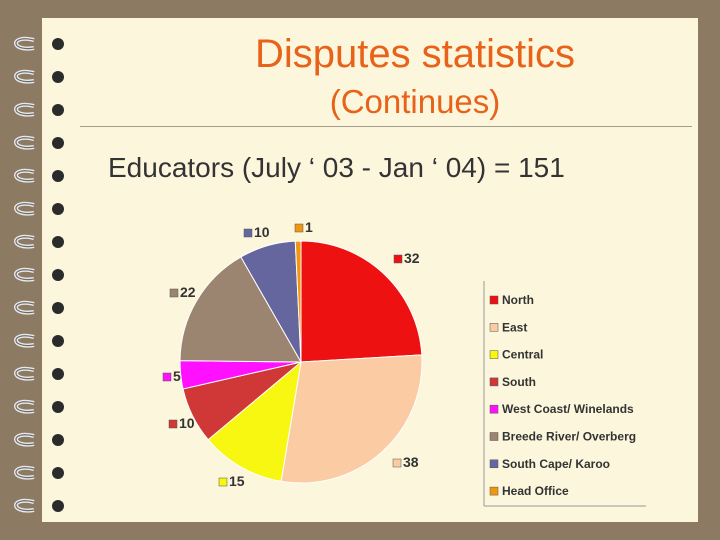  Describe the element at coordinates (514, 327) in the screenshot. I see `legend-entry: East` at that location.